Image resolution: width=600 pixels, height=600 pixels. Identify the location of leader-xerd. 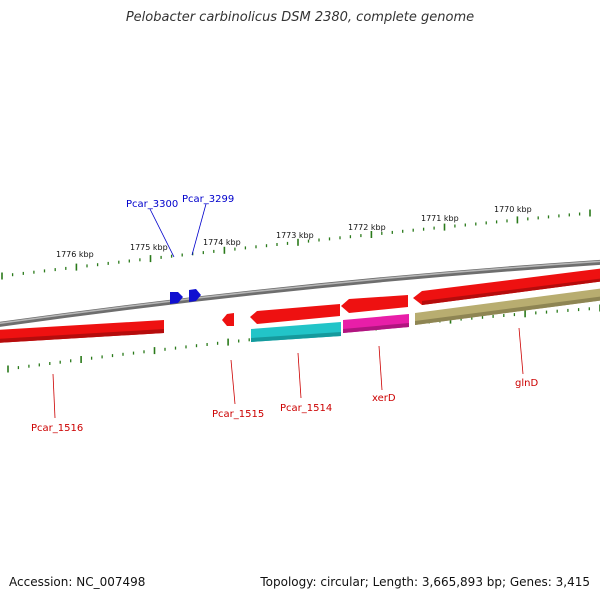
(380, 368).